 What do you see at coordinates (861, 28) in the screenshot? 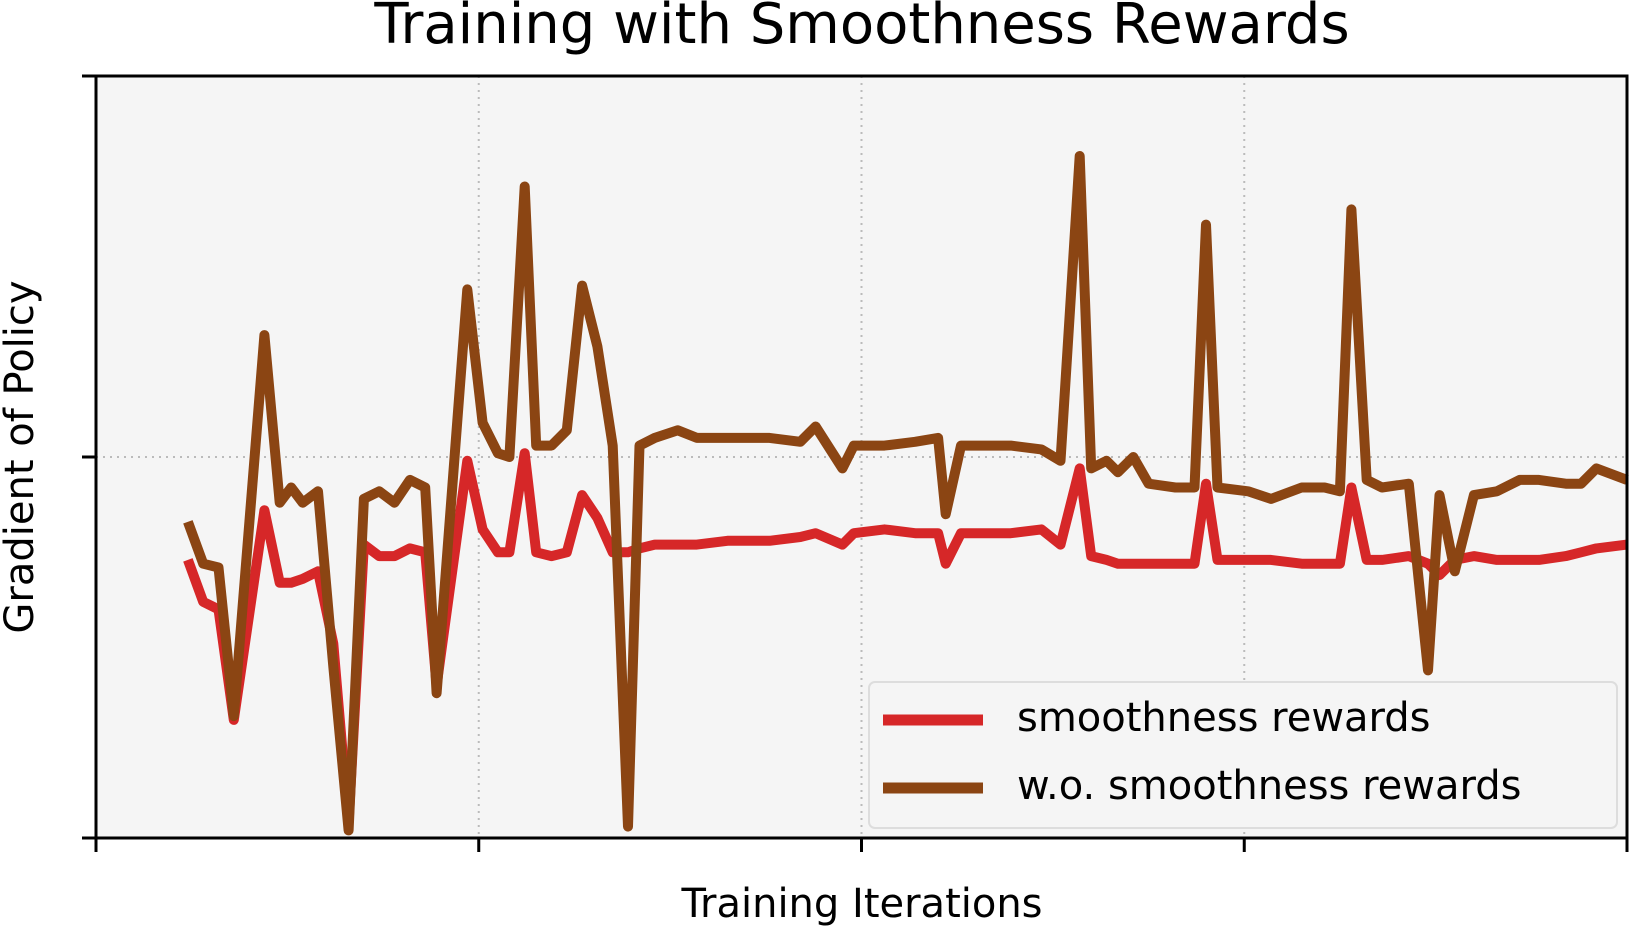
I see `chart-title: Training with Smoothness Rewards` at bounding box center [861, 28].